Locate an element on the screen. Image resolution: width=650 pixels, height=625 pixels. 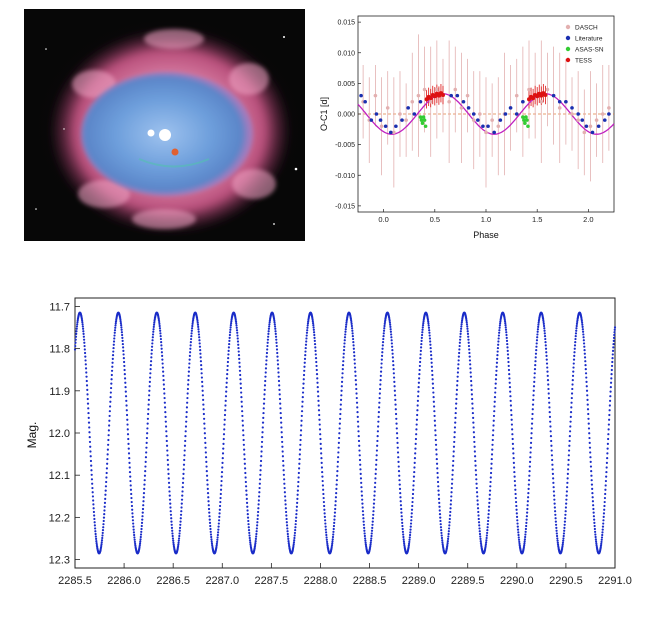
light-x-tick-label: 2288.0 is located at coordinates (321, 581).